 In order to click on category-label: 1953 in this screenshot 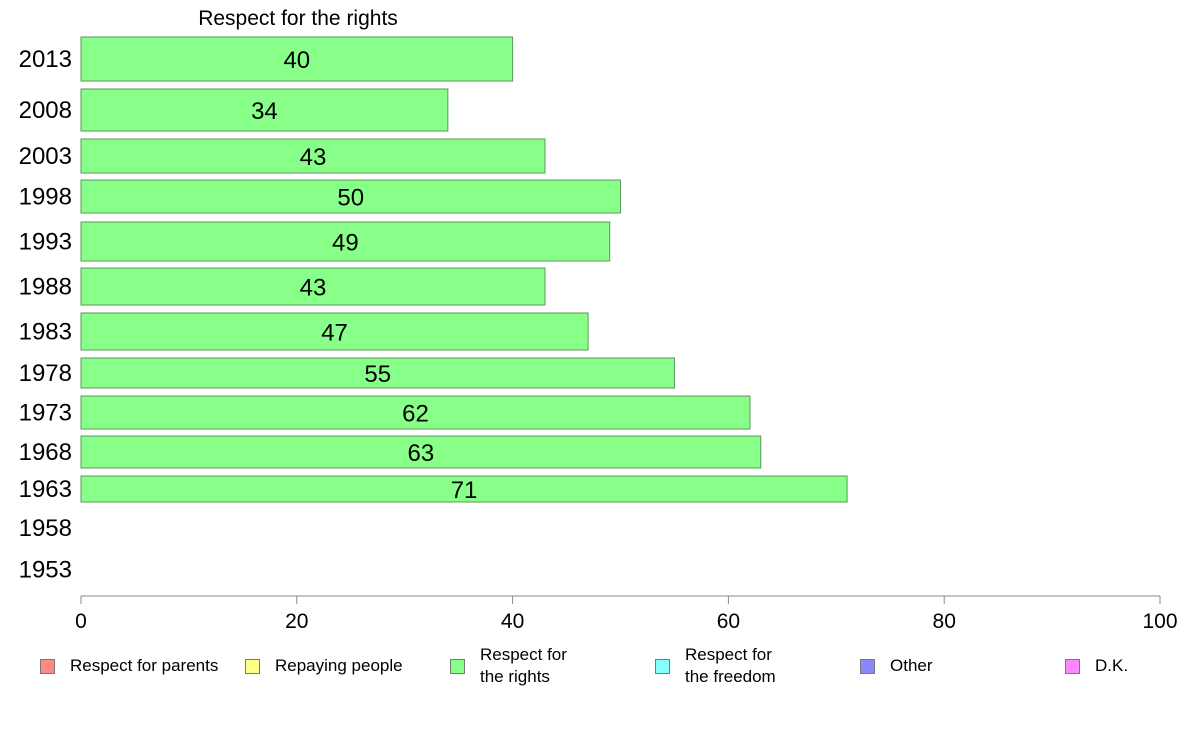, I will do `click(45, 570)`.